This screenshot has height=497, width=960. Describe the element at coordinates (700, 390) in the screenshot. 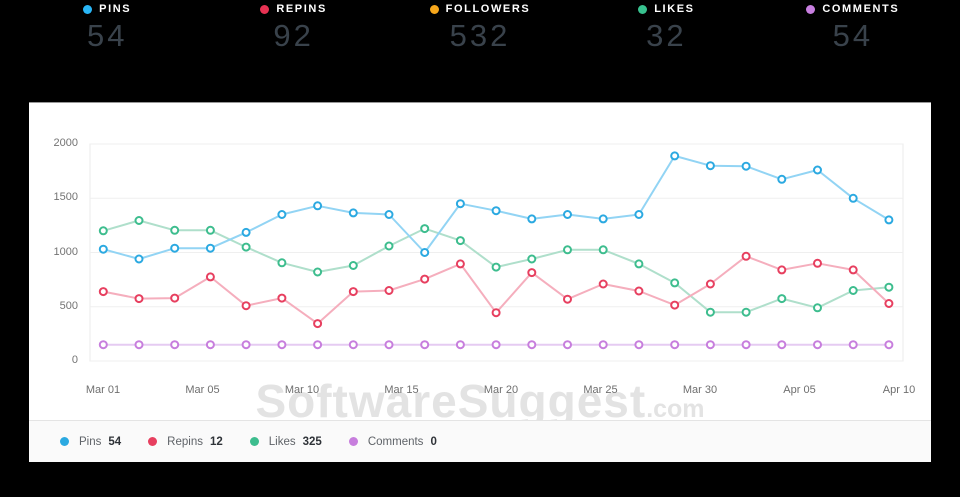

I see `x-tick-mar-30: Mar 30` at that location.